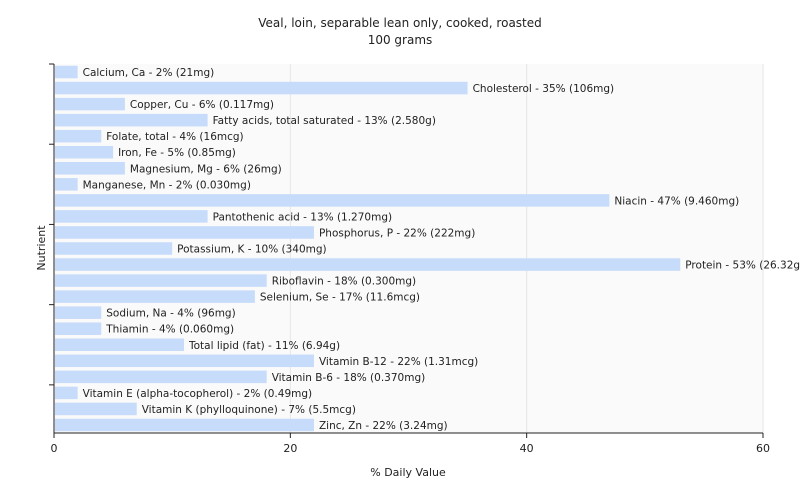 Image resolution: width=800 pixels, height=500 pixels. What do you see at coordinates (527, 448) in the screenshot?
I see `x-tick-label: 40` at bounding box center [527, 448].